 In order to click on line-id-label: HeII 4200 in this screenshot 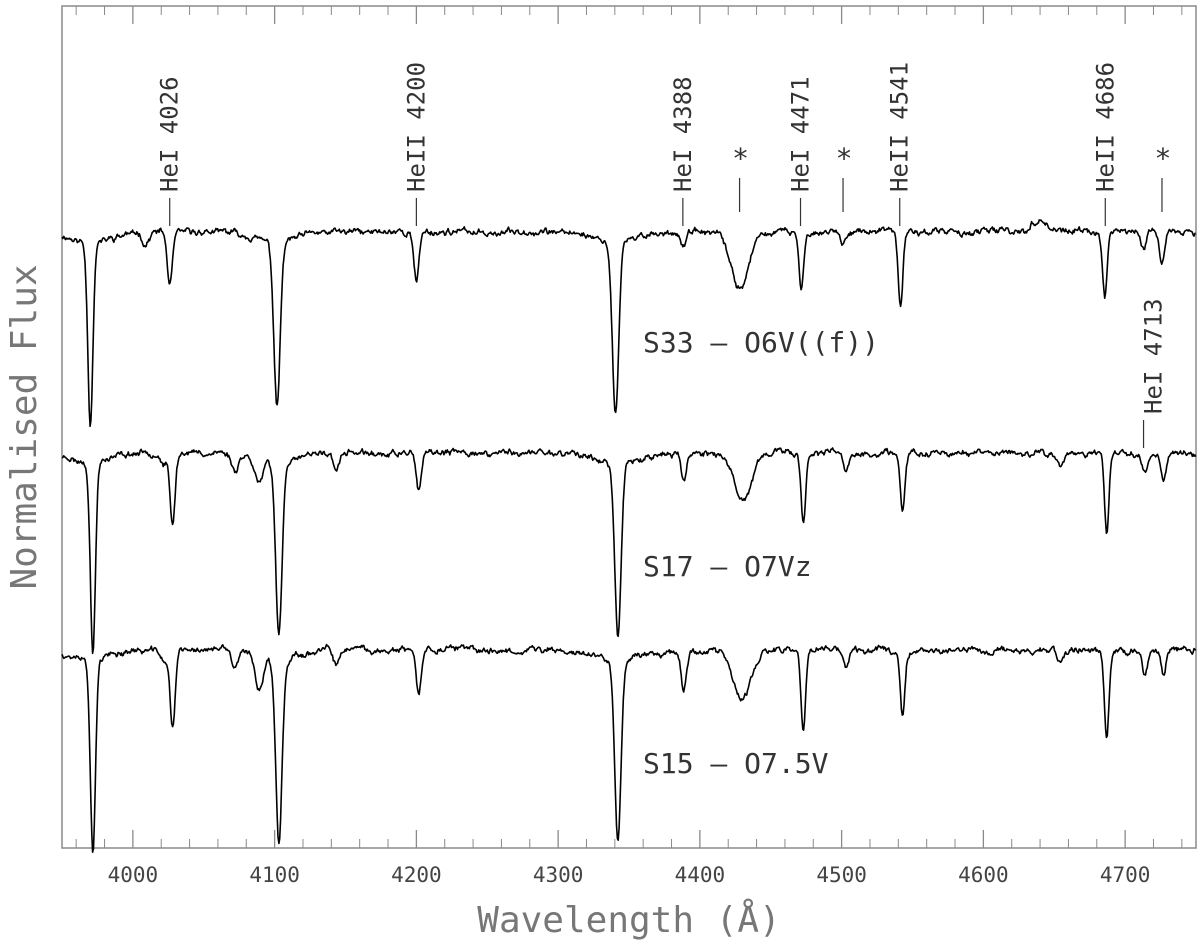, I will do `click(416, 127)`.